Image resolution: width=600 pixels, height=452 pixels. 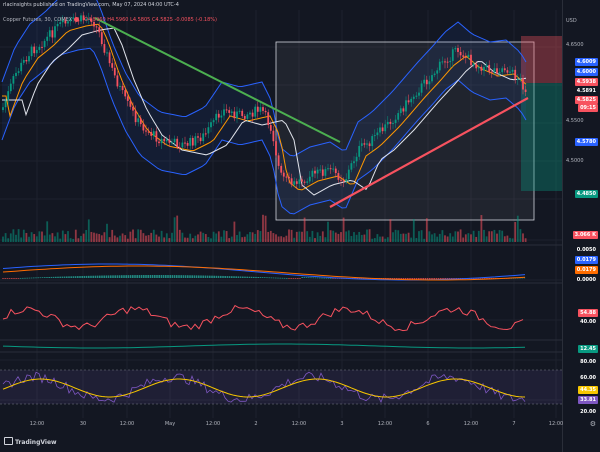 I want to click on time-label: 3, so click(x=342, y=424).